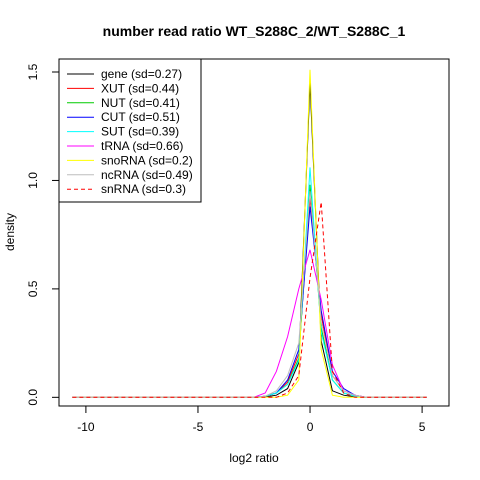  I want to click on y-tick-label: 1.5, so click(33, 71).